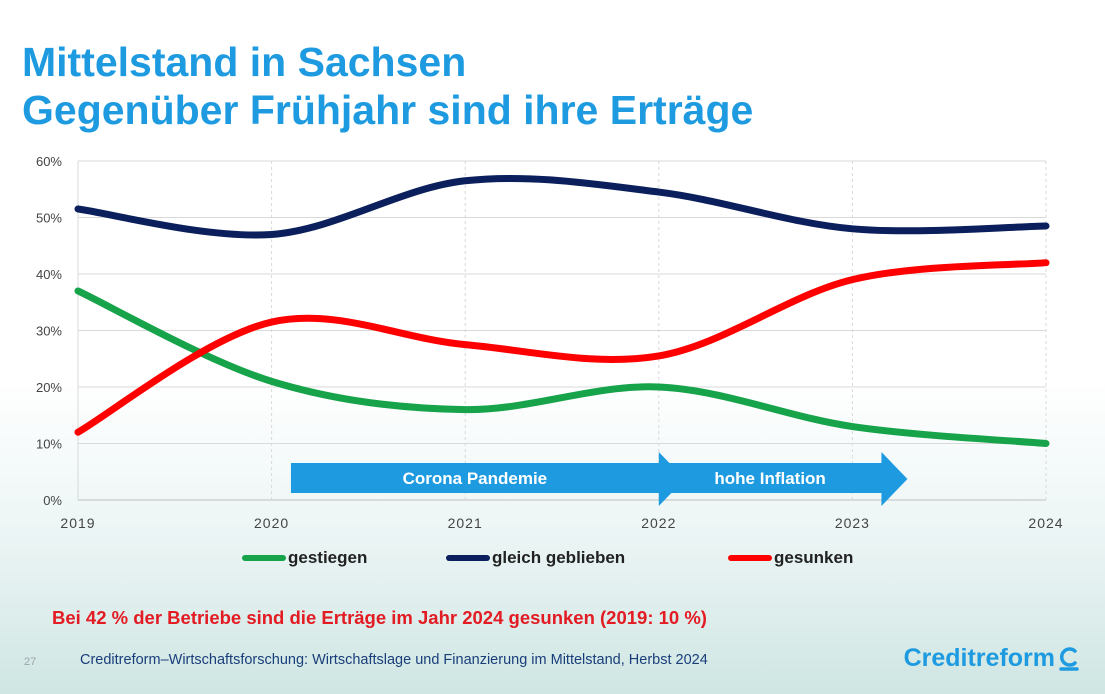 Image resolution: width=1105 pixels, height=694 pixels. I want to click on period-arrow-label: hohe Inflation, so click(769, 478).